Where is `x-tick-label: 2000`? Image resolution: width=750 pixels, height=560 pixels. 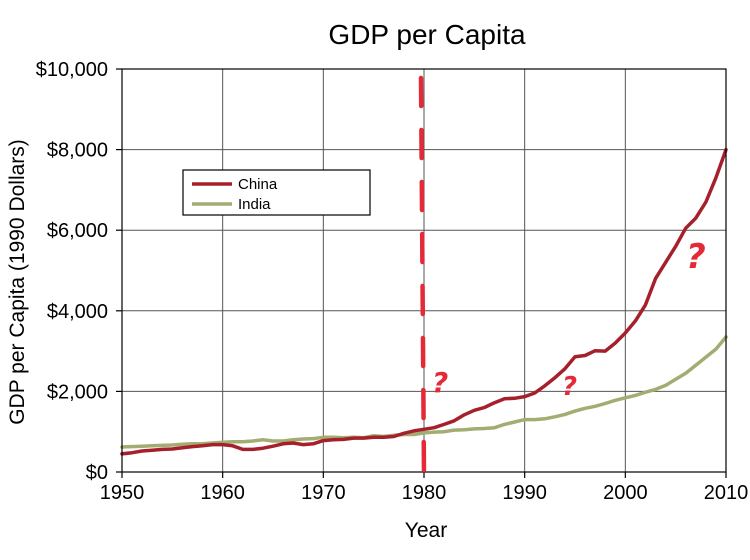 x-tick-label: 2000 is located at coordinates (625, 493).